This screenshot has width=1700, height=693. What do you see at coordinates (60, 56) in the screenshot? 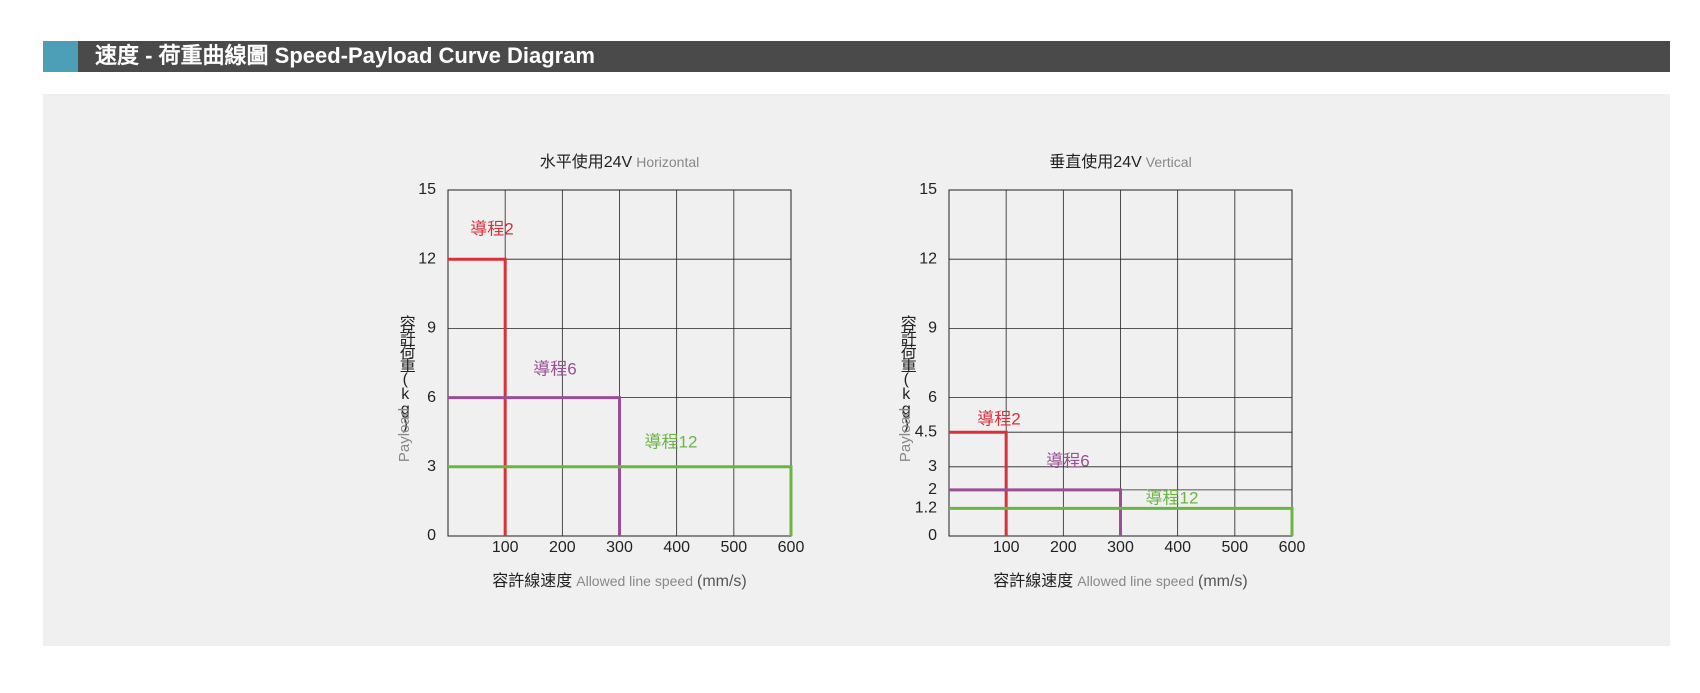
I see `header-accent` at bounding box center [60, 56].